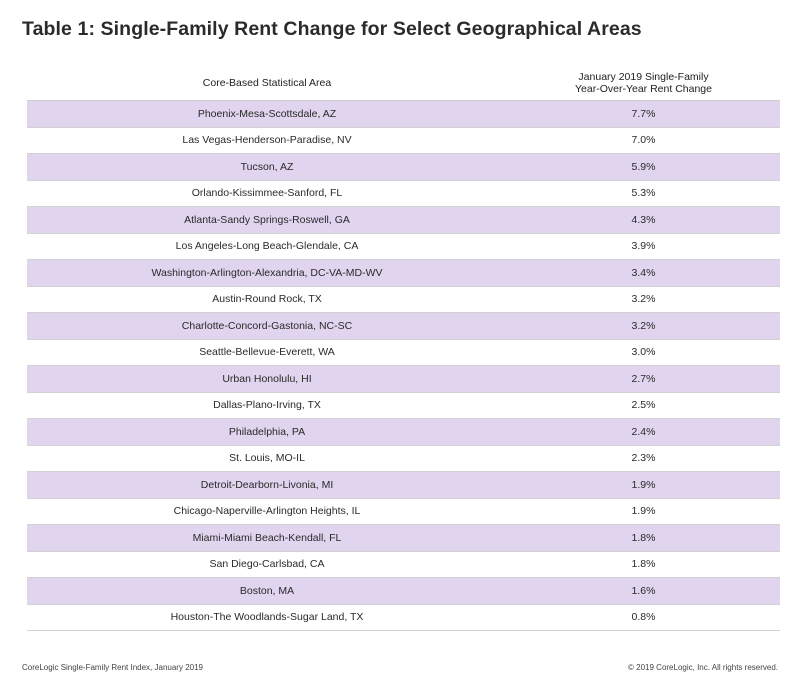 The width and height of the screenshot is (800, 691). I want to click on cell-rent-change: 2.3%, so click(643, 458).